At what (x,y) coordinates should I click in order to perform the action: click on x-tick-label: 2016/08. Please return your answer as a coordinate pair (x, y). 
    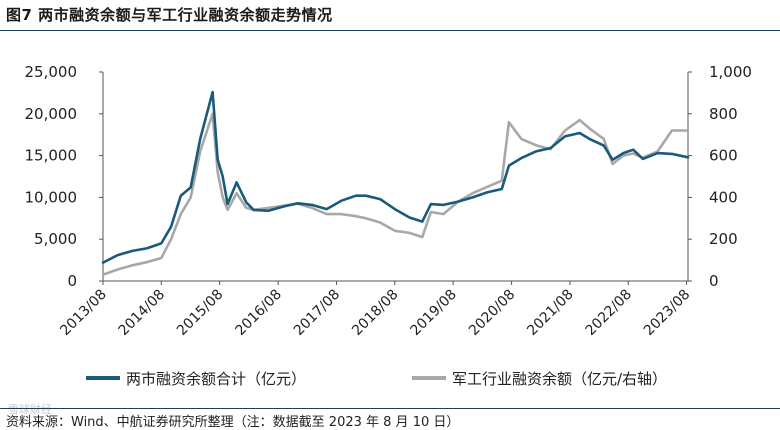
    Looking at the image, I should click on (259, 313).